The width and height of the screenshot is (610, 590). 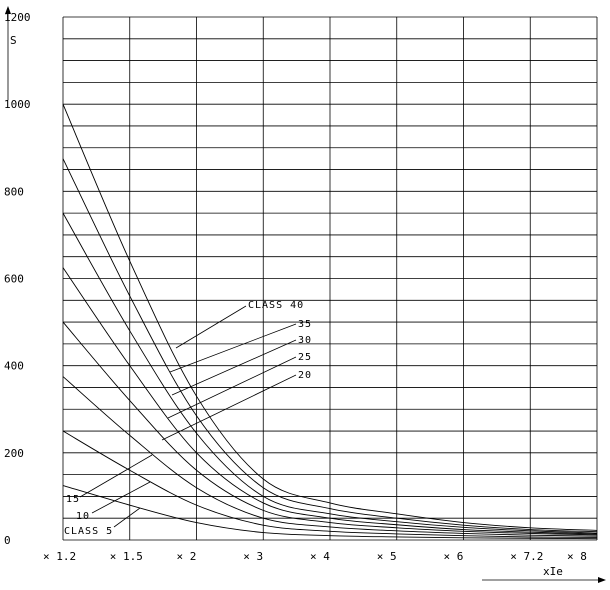 What do you see at coordinates (253, 556) in the screenshot?
I see `x-tick-label: × 3` at bounding box center [253, 556].